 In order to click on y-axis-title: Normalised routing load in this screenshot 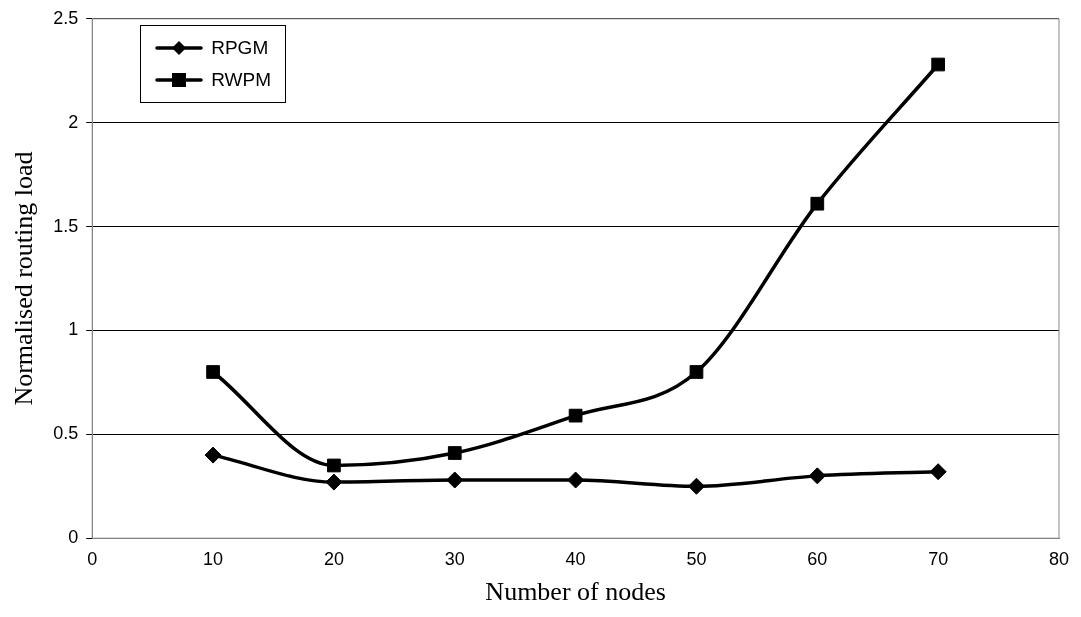, I will do `click(24, 278)`.